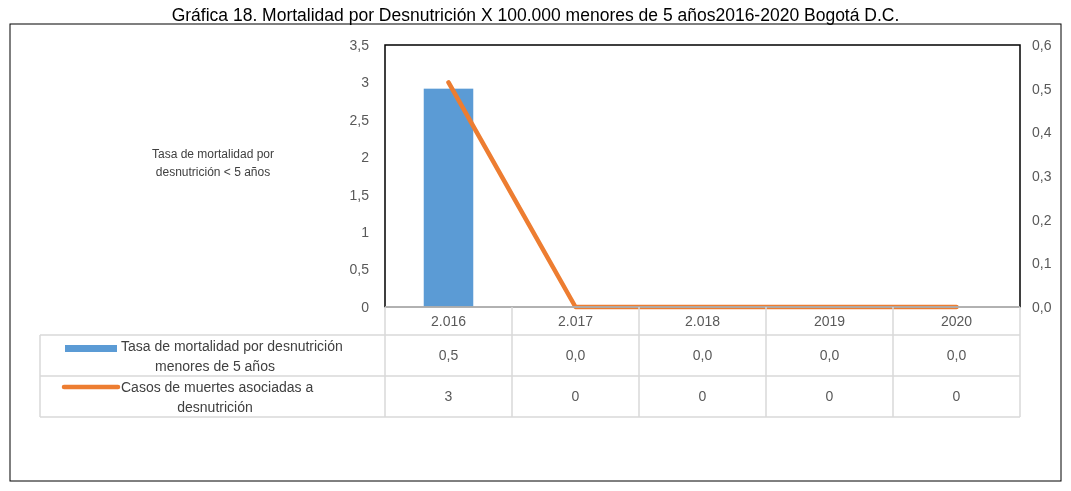 The image size is (1071, 491). I want to click on legend-label: Casos de muertes asociadas a desnutrición, so click(217, 397).